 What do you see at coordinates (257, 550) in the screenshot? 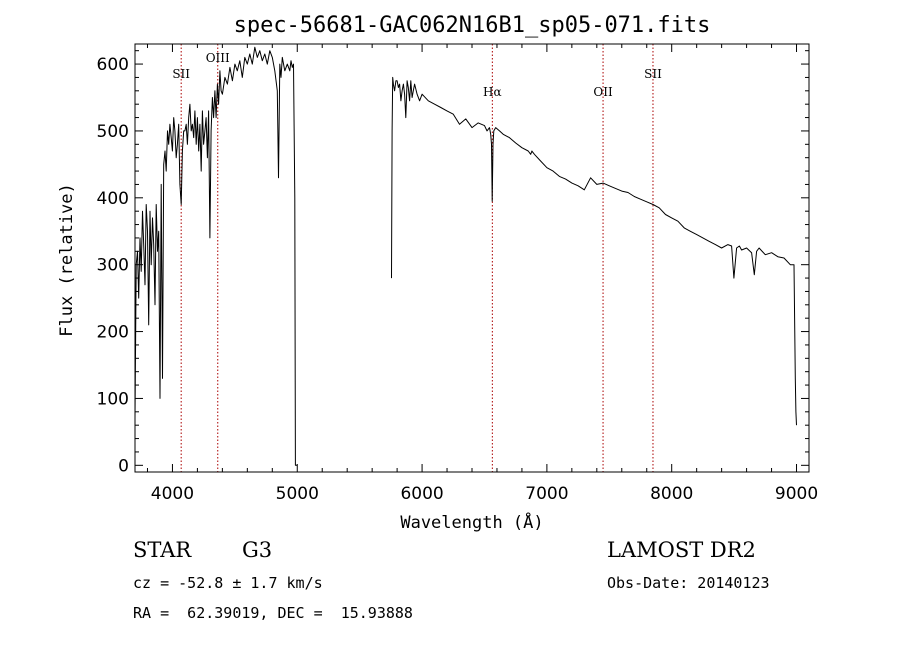
I see `object-subclass: G3` at bounding box center [257, 550].